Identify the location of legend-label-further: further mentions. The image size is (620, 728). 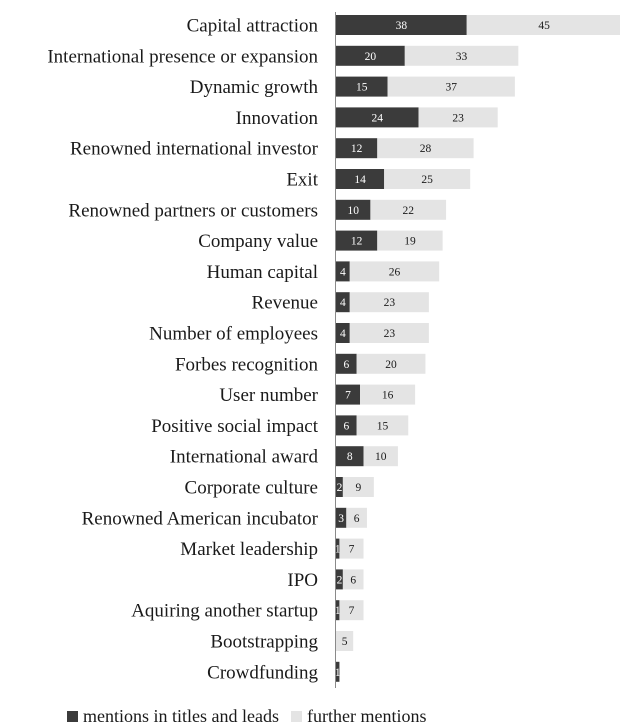
(366, 716).